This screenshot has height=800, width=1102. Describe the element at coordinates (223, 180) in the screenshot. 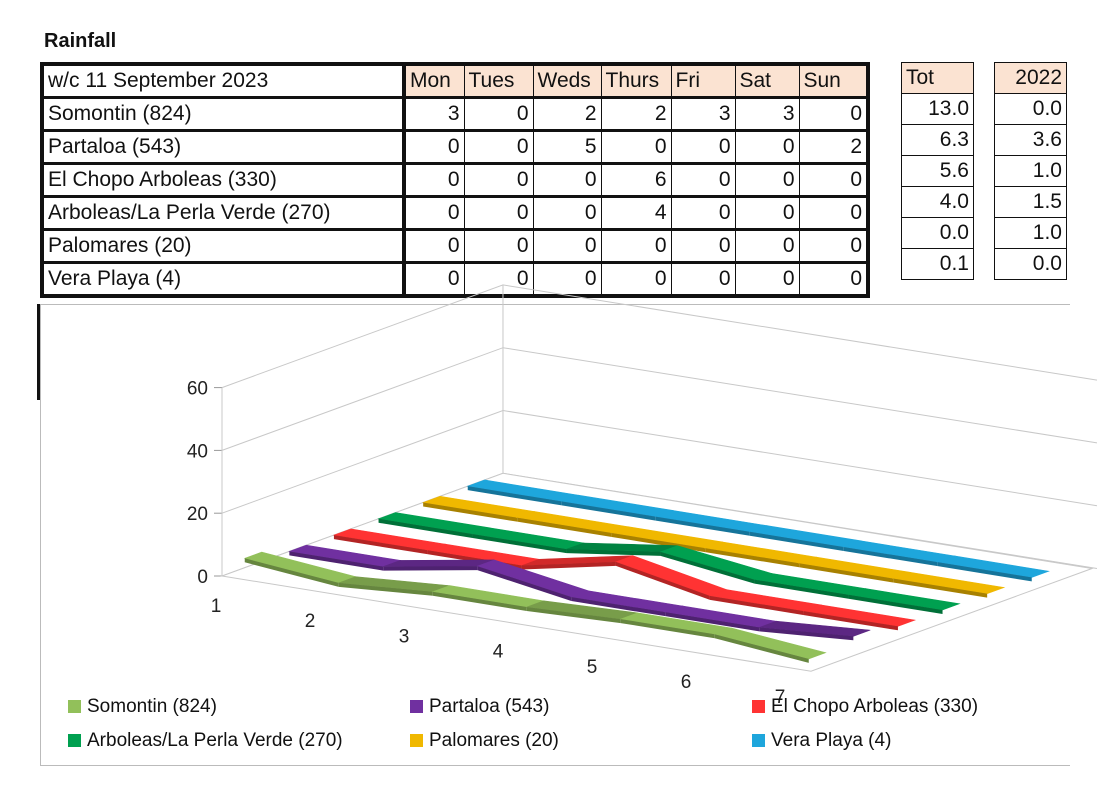

I see `station-name: El Chopo Arboleas (330)` at that location.